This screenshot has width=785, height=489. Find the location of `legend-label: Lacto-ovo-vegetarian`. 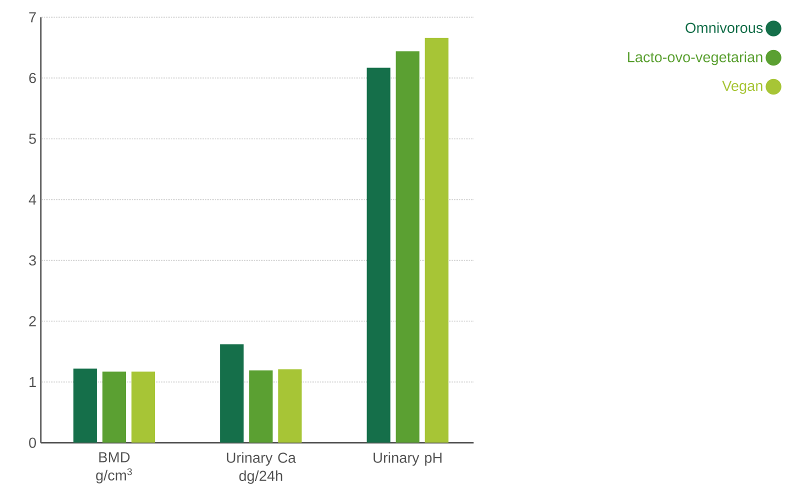

legend-label: Lacto-ovo-vegetarian is located at coordinates (695, 59).